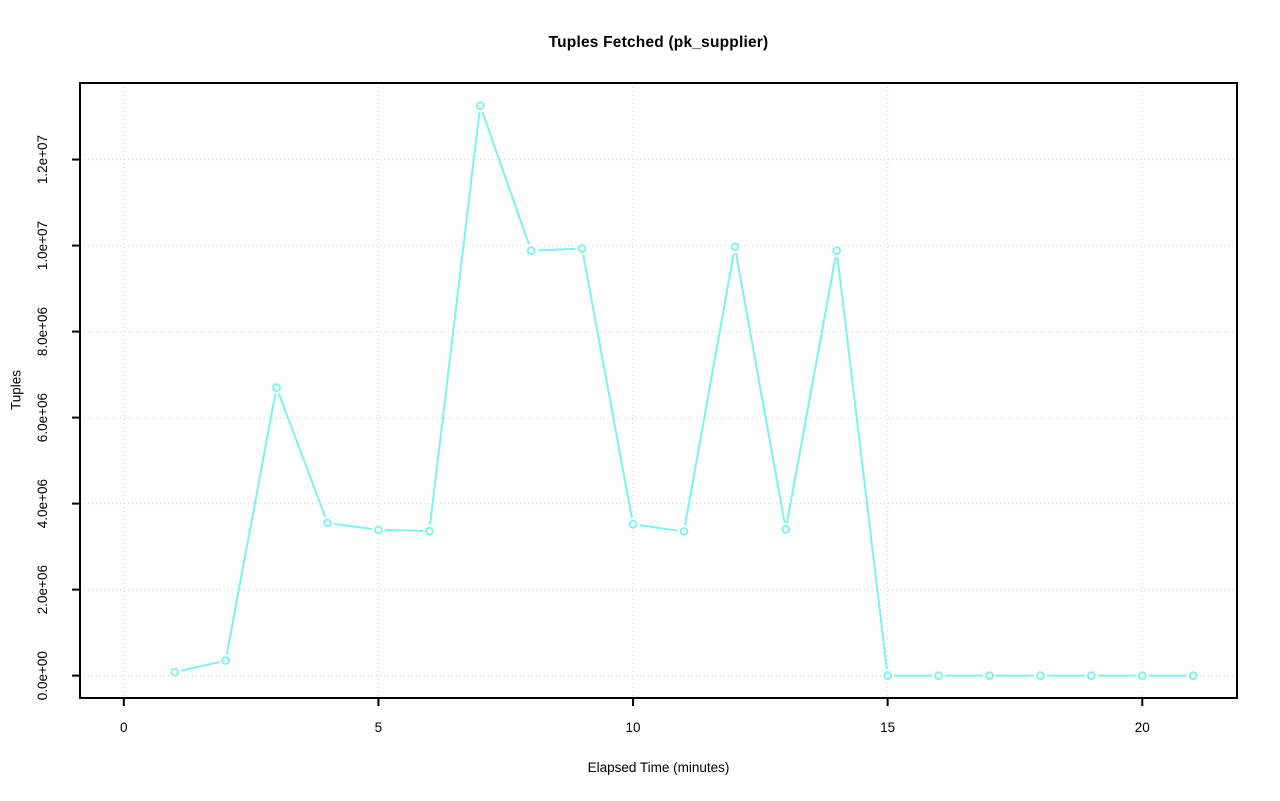 Image resolution: width=1280 pixels, height=801 pixels. I want to click on x-tick-label: 0, so click(124, 727).